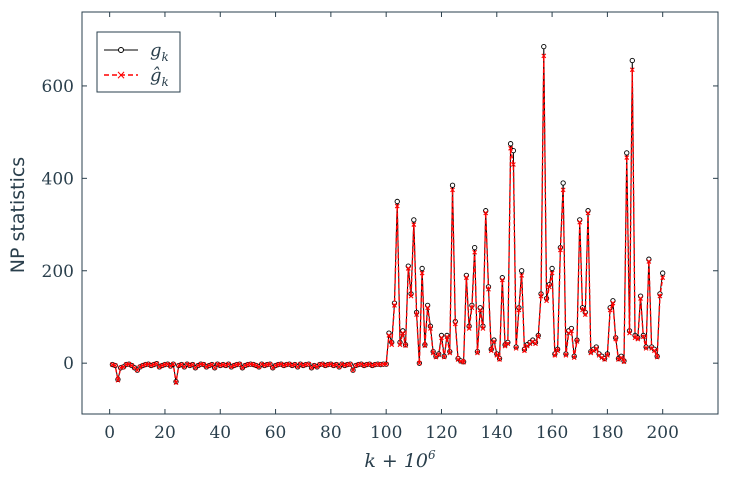  Describe the element at coordinates (58, 272) in the screenshot. I see `y-tick-label: 200` at that location.